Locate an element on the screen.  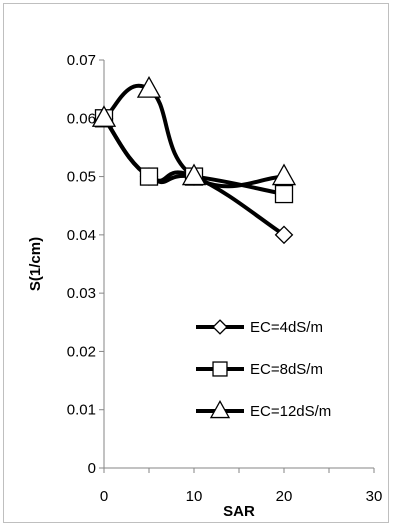
legend-label: EC=12dS/m is located at coordinates (290, 411).